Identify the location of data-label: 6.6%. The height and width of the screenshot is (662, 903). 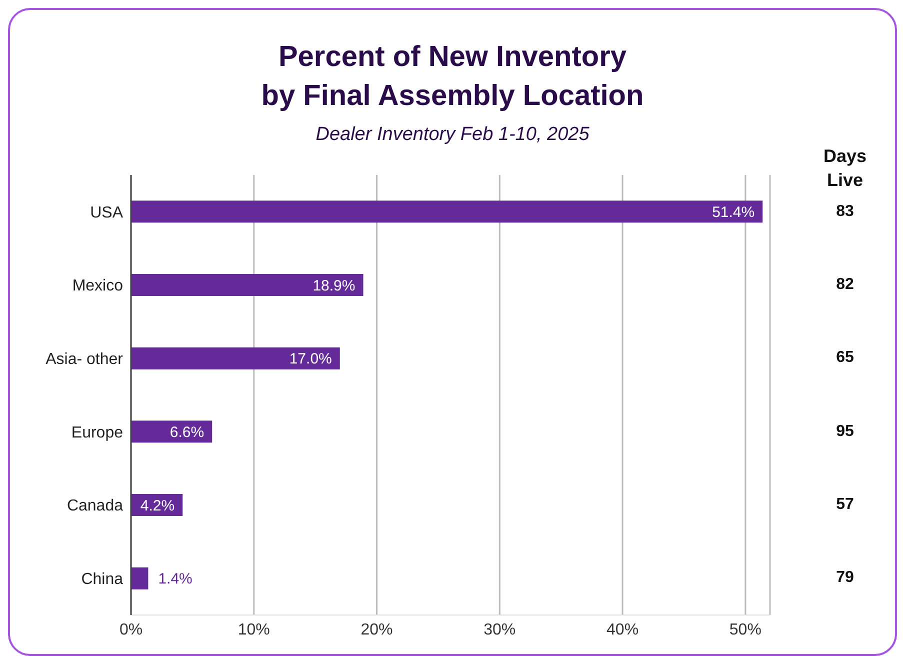
(187, 432).